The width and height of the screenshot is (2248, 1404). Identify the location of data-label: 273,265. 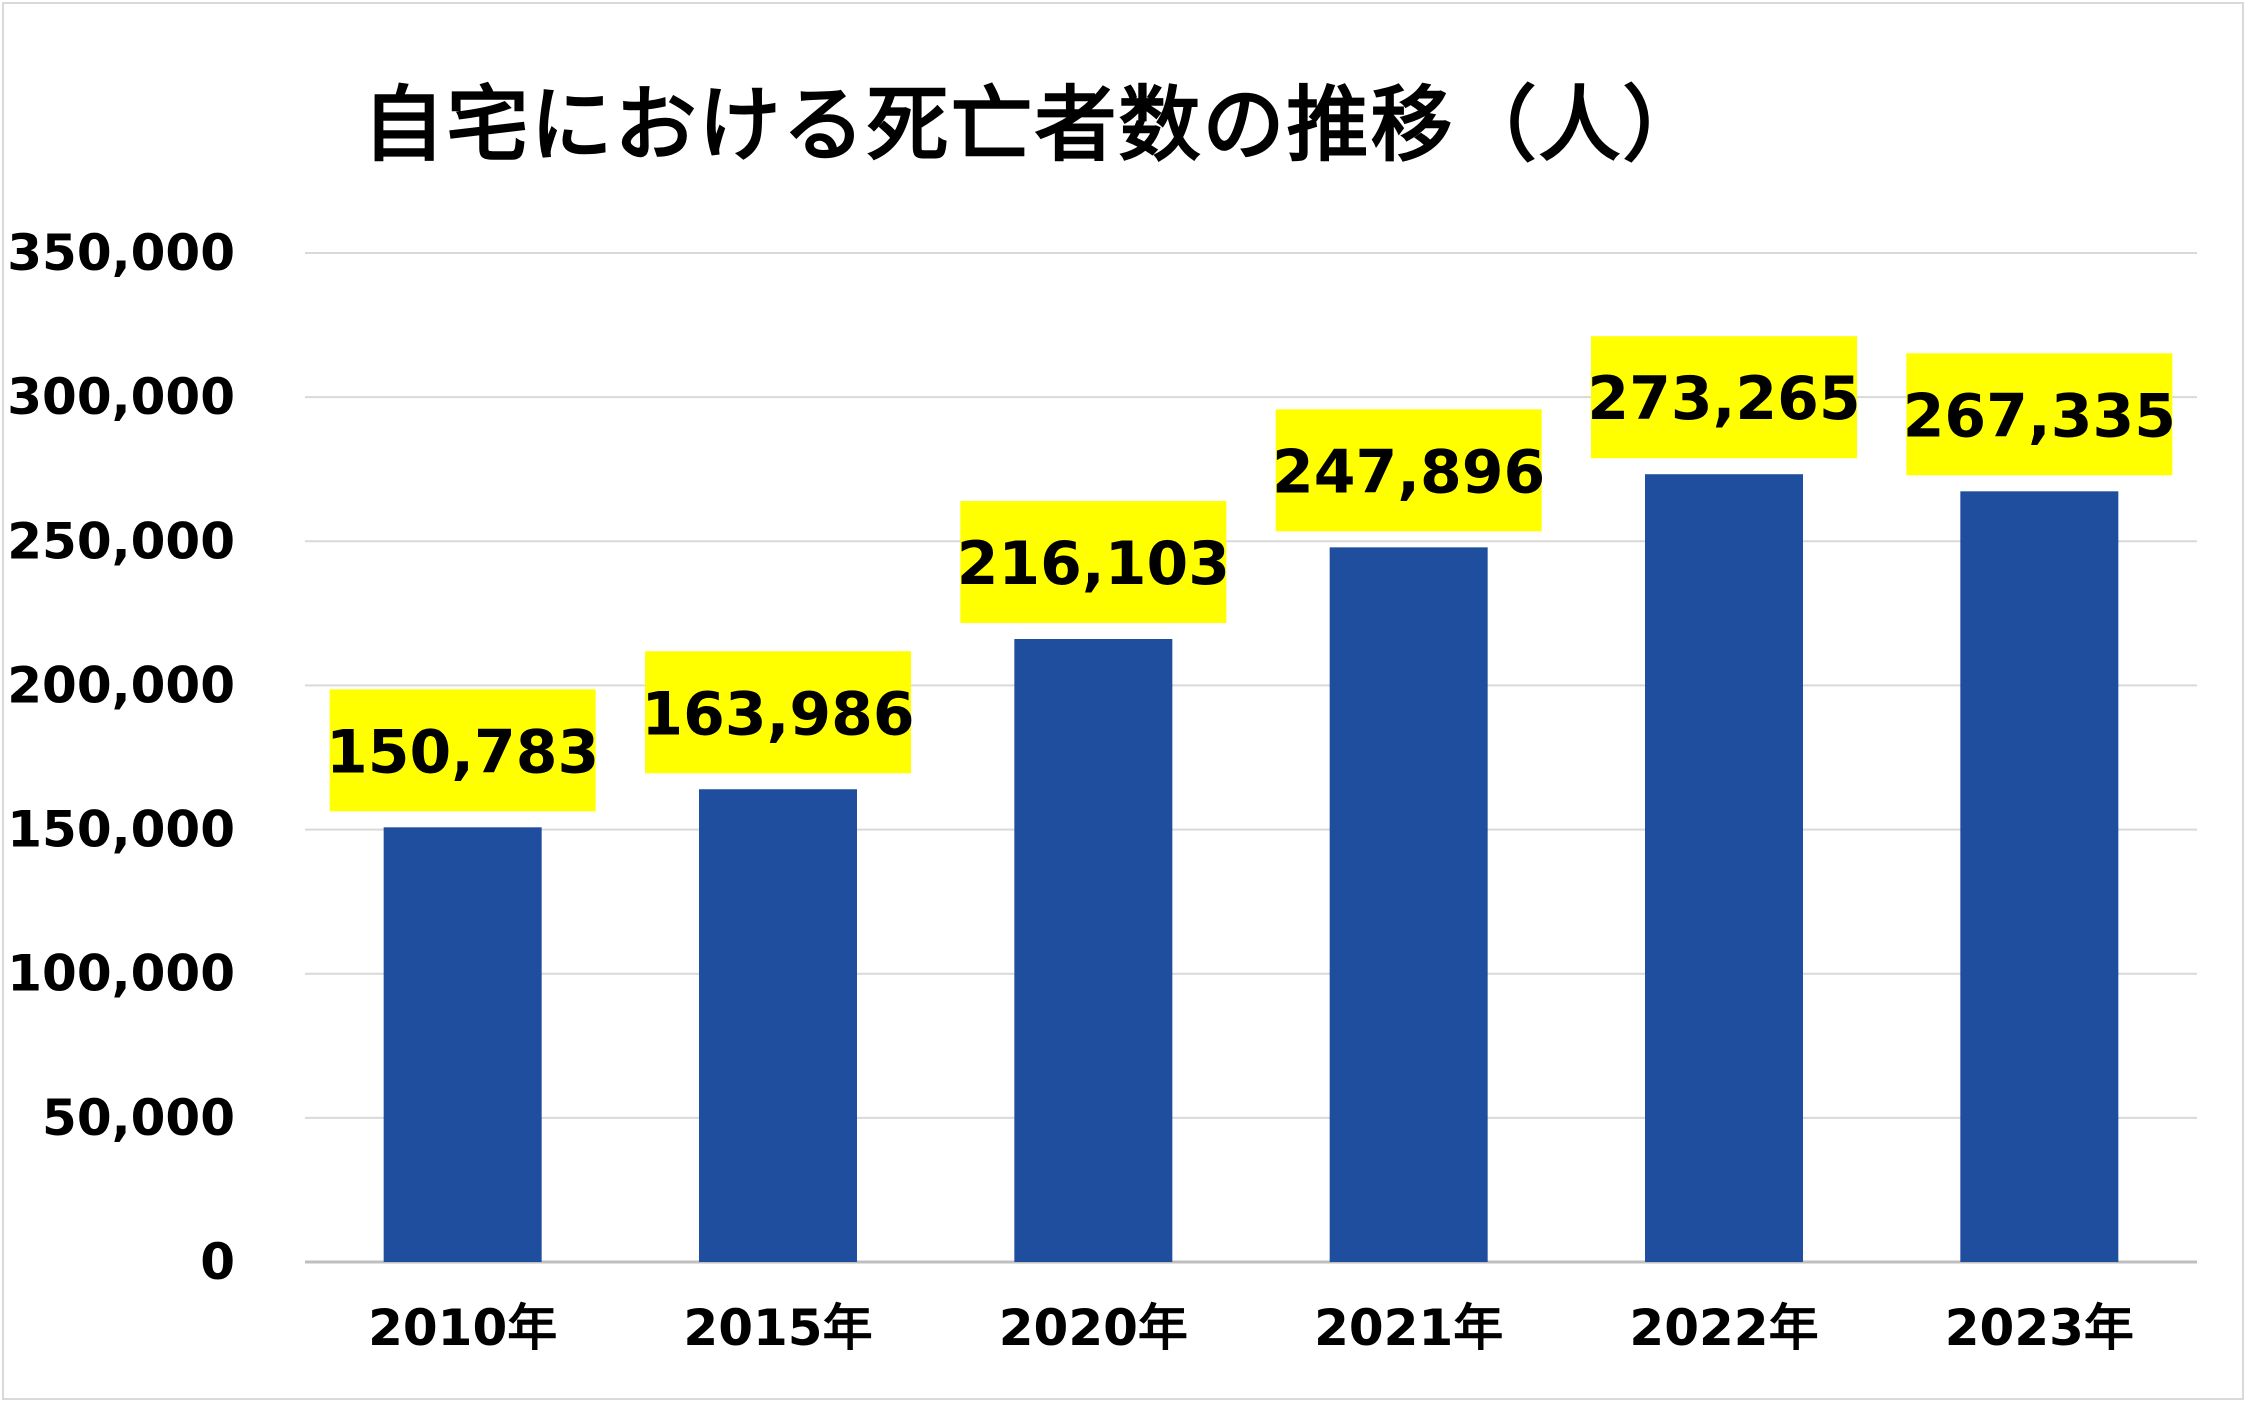
(1723, 399).